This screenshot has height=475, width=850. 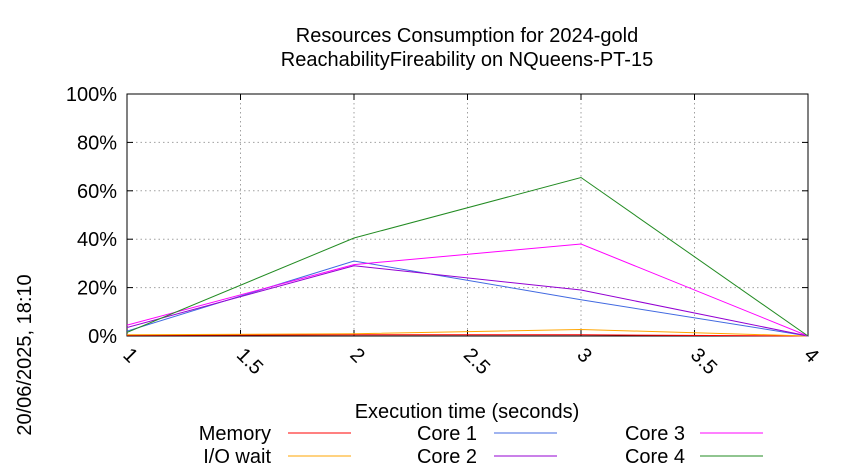 I want to click on y-tick-label: 0%, so click(x=102, y=337).